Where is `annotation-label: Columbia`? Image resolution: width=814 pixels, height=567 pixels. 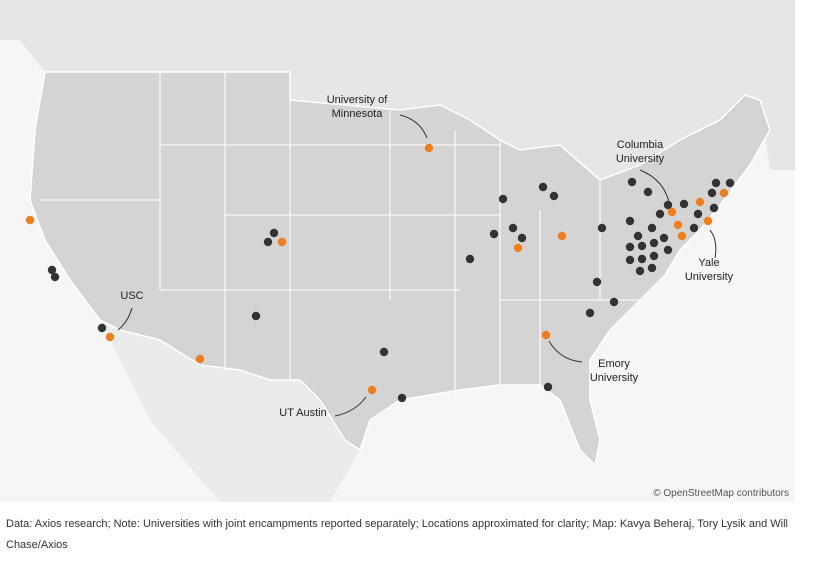 annotation-label: Columbia is located at coordinates (640, 145).